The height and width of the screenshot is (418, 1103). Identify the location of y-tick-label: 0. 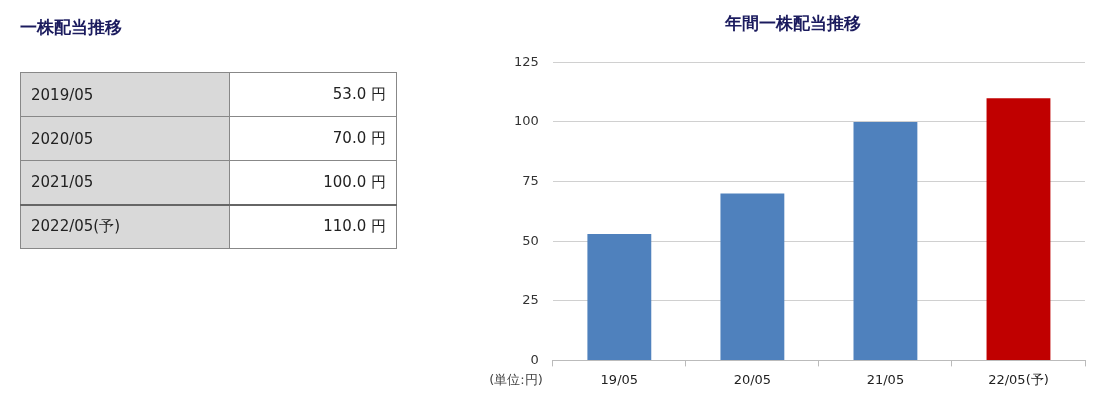
(534, 359).